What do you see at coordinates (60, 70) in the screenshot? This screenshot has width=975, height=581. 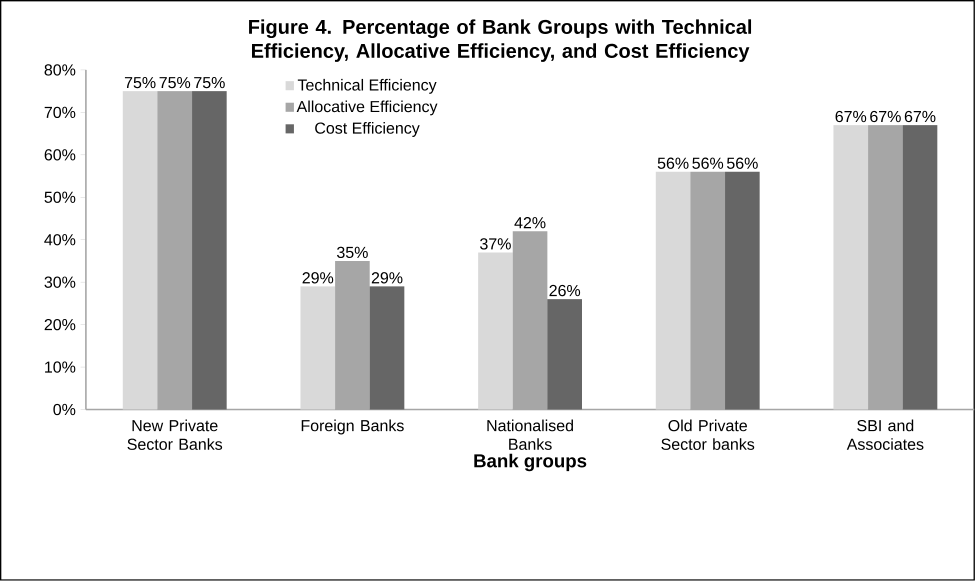 I see `y-tick-label: 80%` at bounding box center [60, 70].